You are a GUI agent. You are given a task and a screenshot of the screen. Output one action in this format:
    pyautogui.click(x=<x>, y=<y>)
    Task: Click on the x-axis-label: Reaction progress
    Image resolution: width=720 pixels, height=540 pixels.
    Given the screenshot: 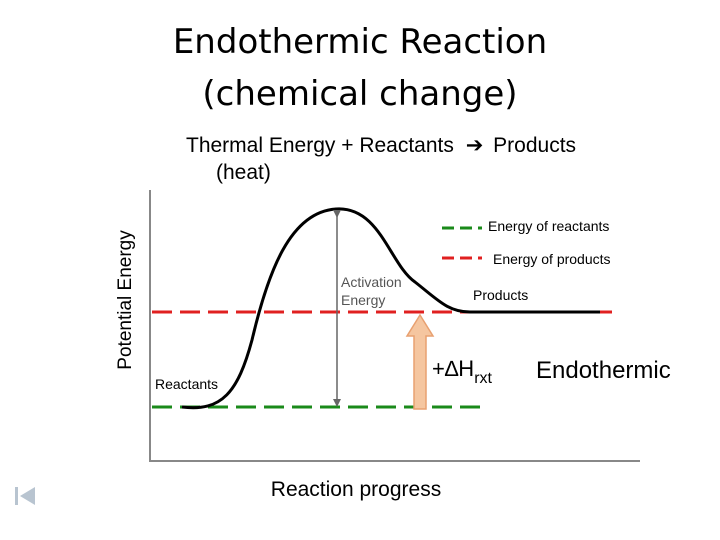 What is the action you would take?
    pyautogui.click(x=356, y=489)
    